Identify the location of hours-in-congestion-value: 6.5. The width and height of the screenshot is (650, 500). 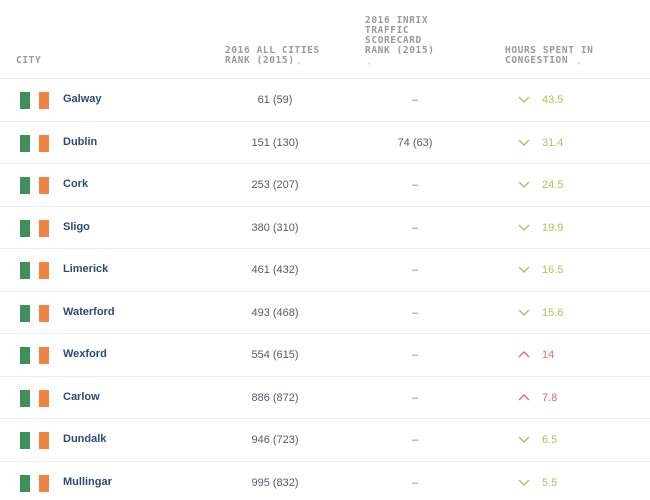
(550, 440).